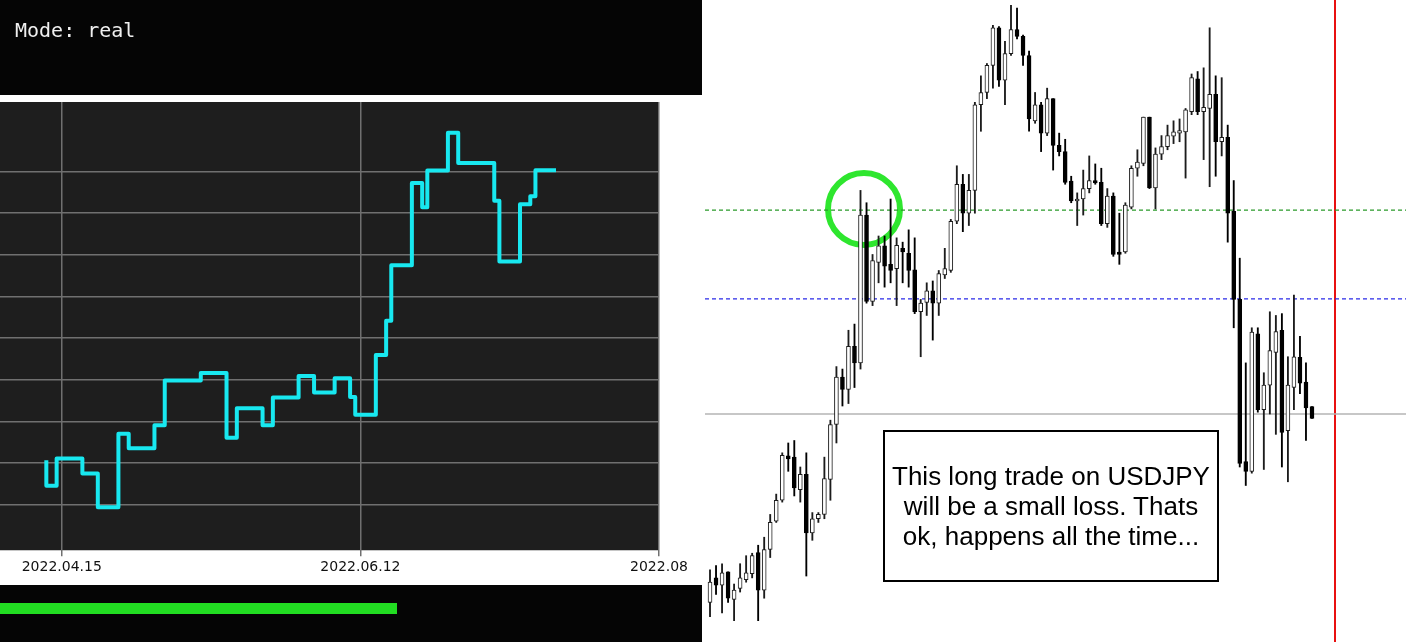 This screenshot has width=1406, height=642. Describe the element at coordinates (75, 30) in the screenshot. I see `text: Mode: real` at that location.